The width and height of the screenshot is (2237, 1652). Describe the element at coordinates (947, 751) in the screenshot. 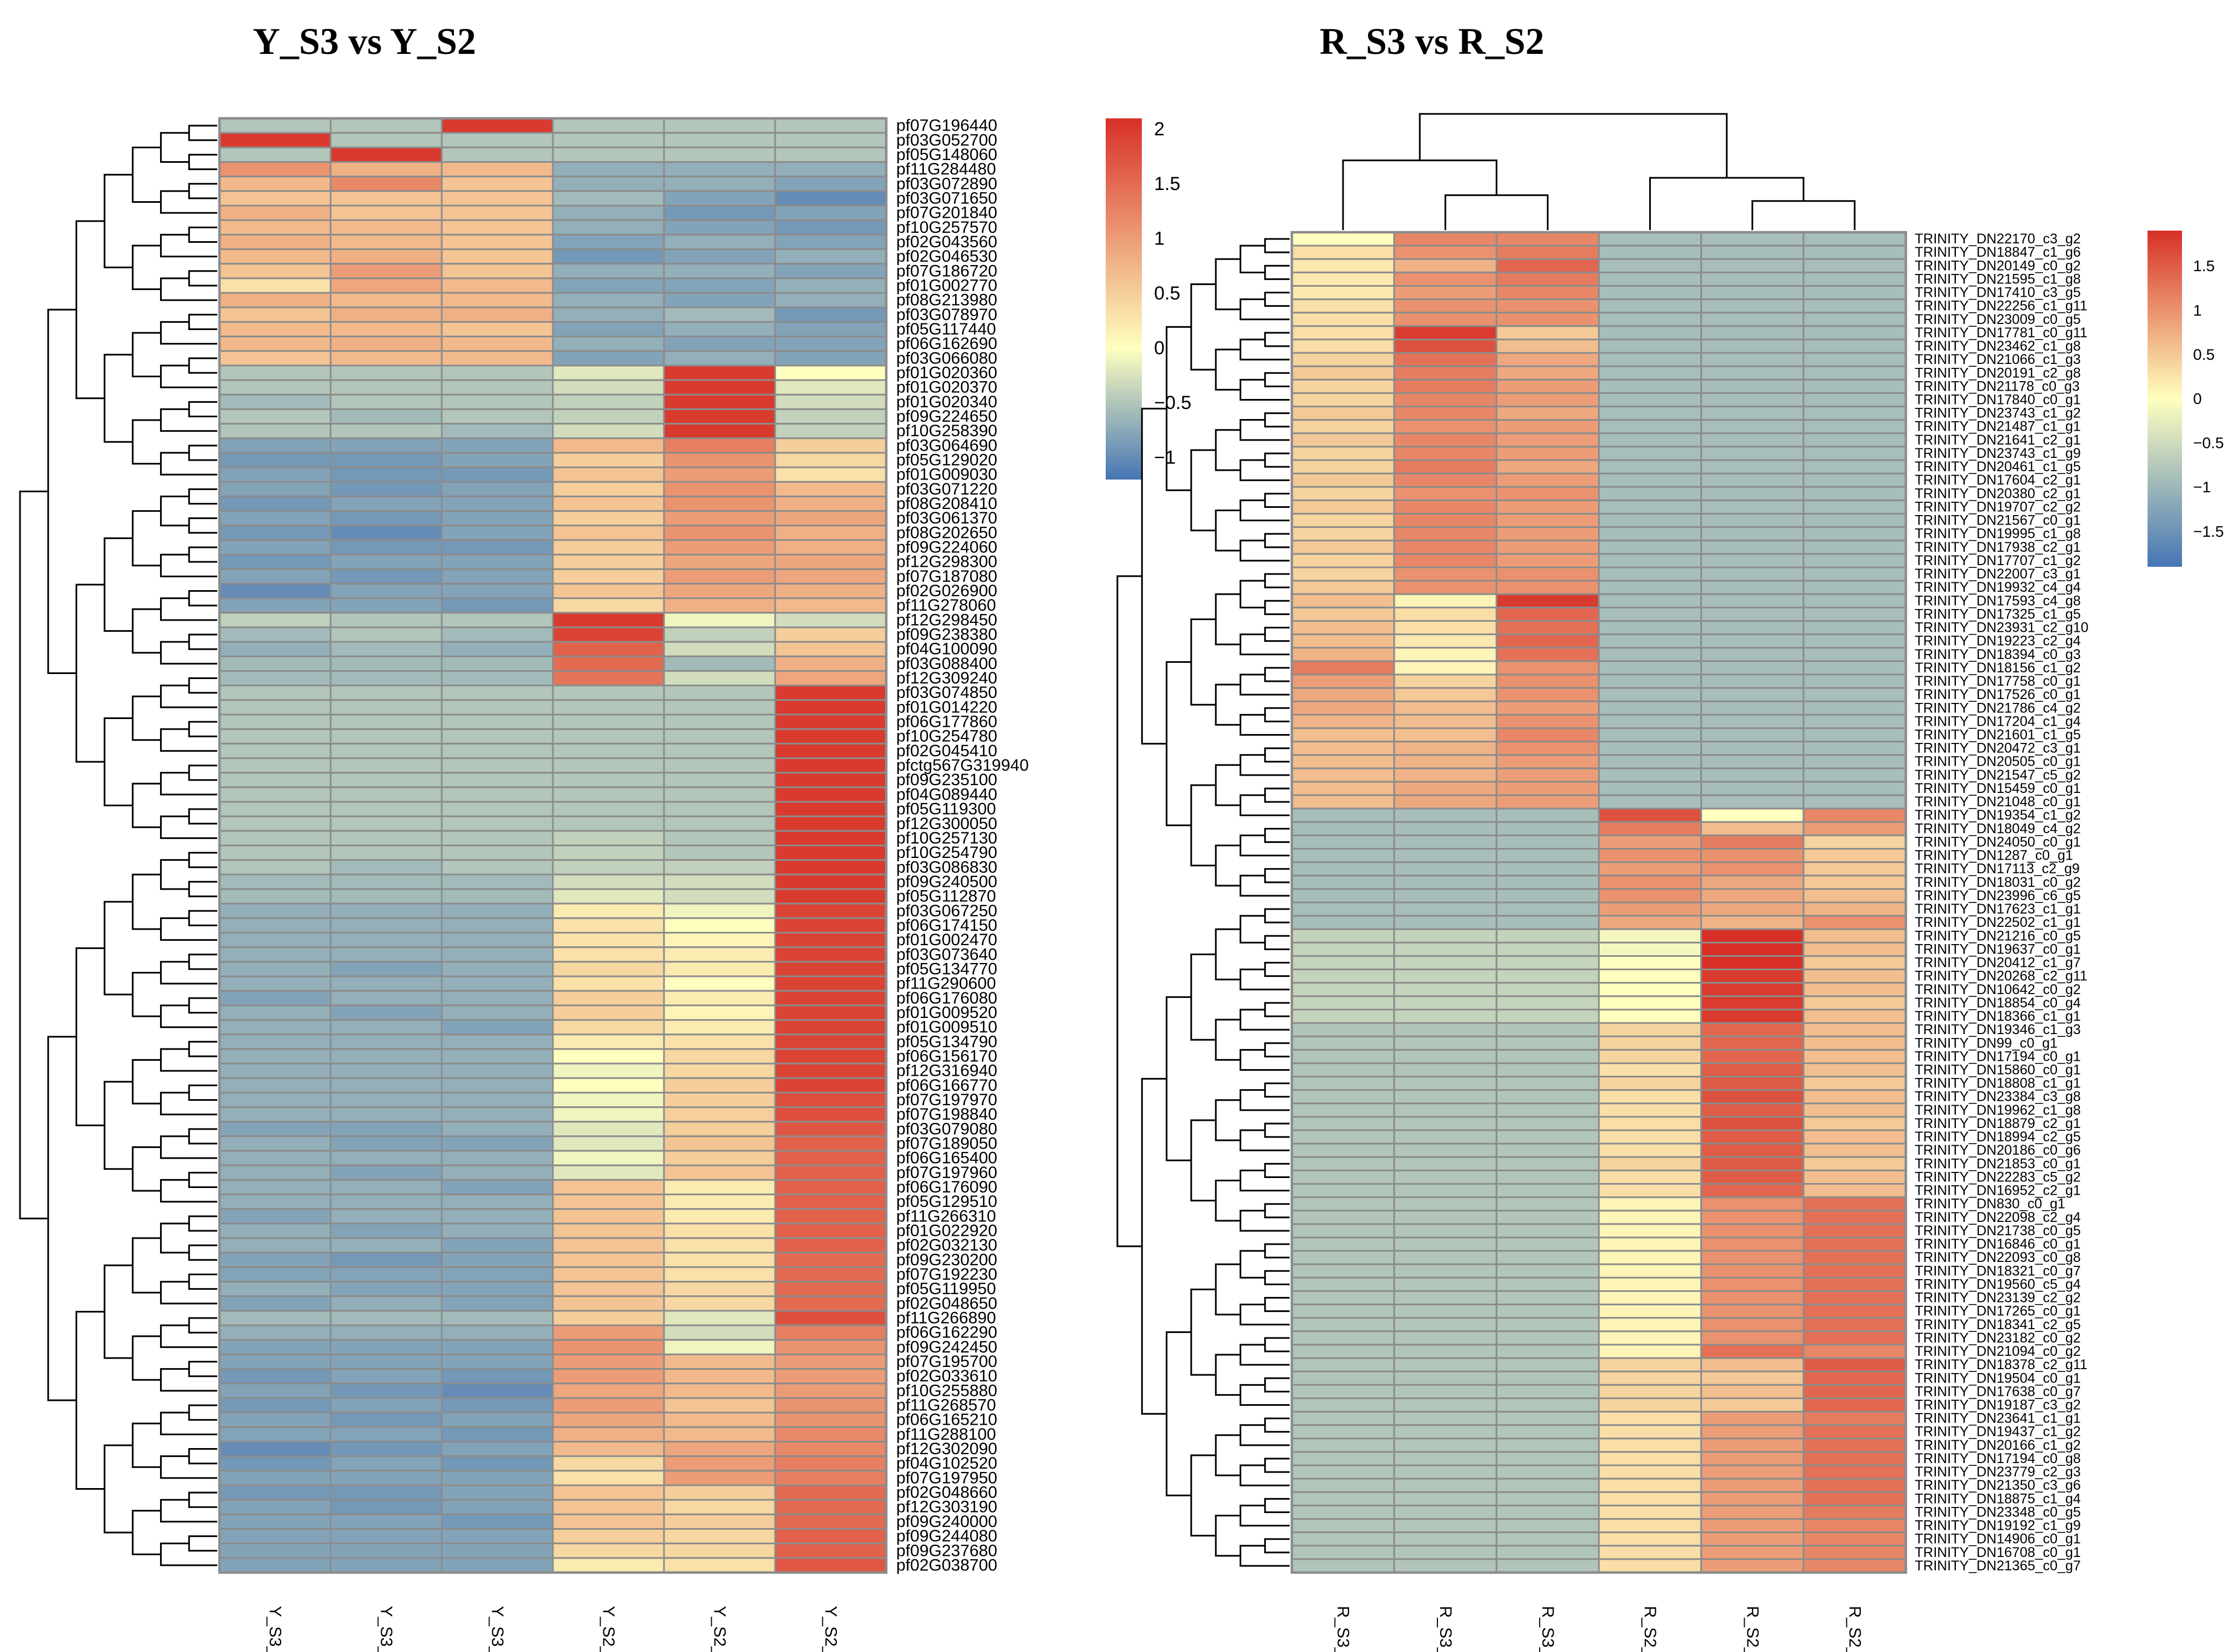

I see `row-label: pf02G045410` at that location.